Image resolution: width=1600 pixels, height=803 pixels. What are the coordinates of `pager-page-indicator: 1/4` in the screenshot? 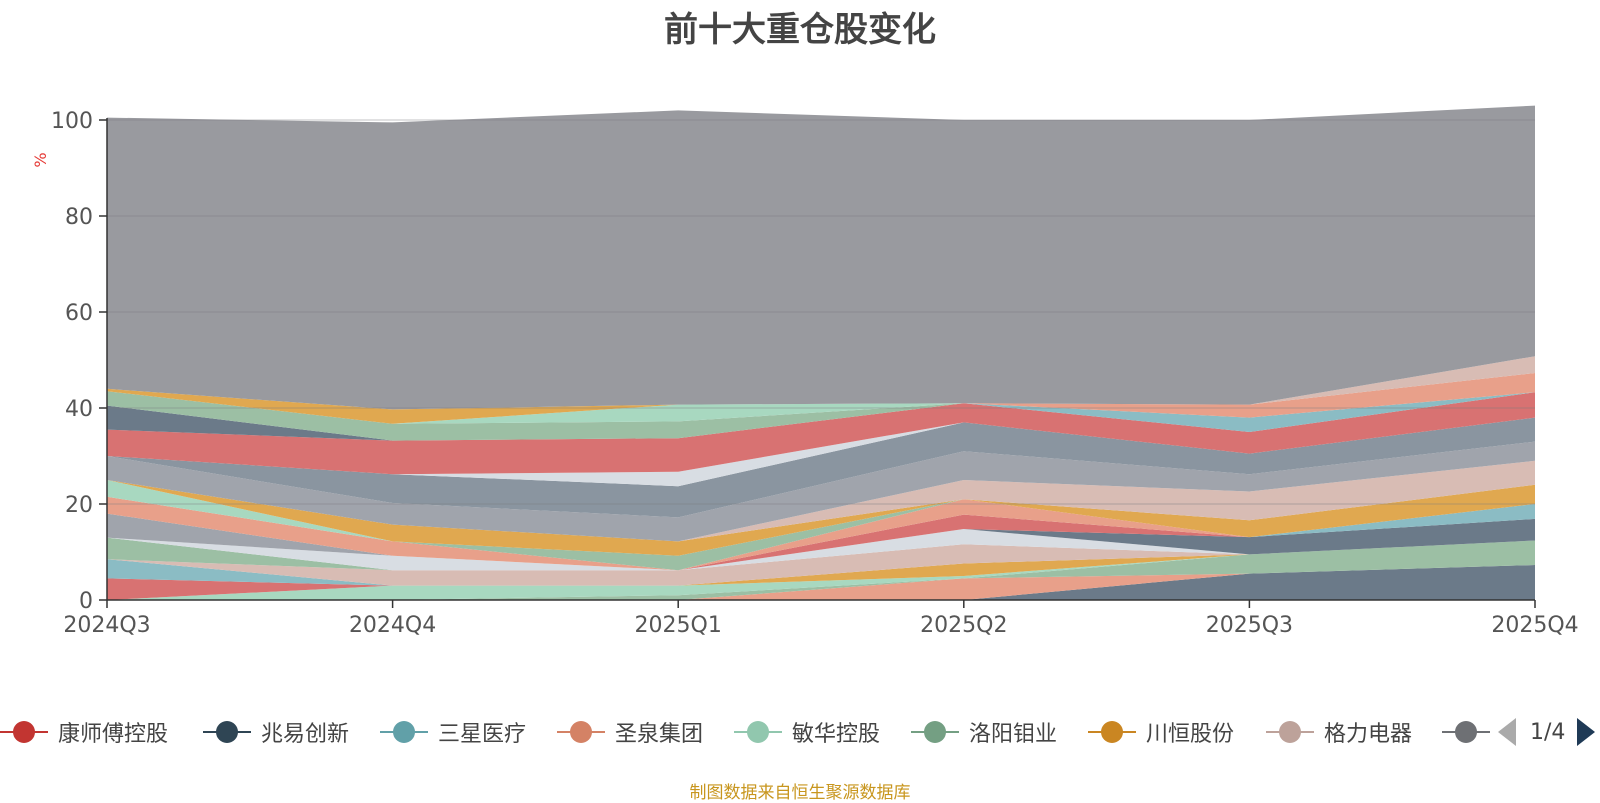 It's located at (1548, 732).